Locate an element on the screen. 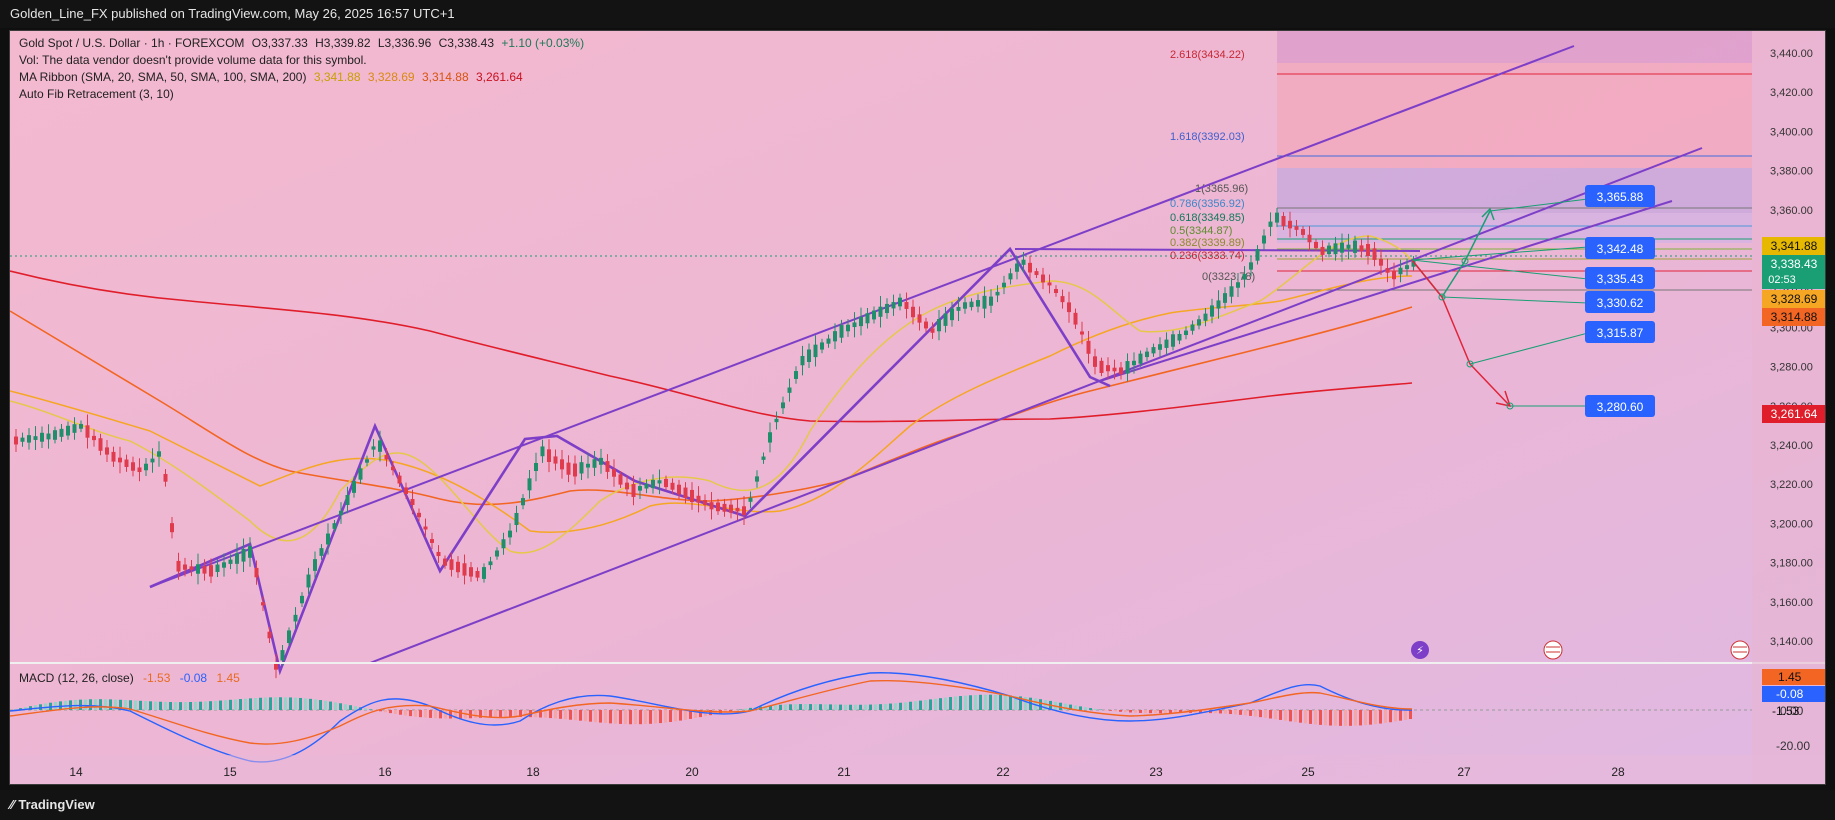  tag-sma100: 3,314.88 is located at coordinates (1793, 317).